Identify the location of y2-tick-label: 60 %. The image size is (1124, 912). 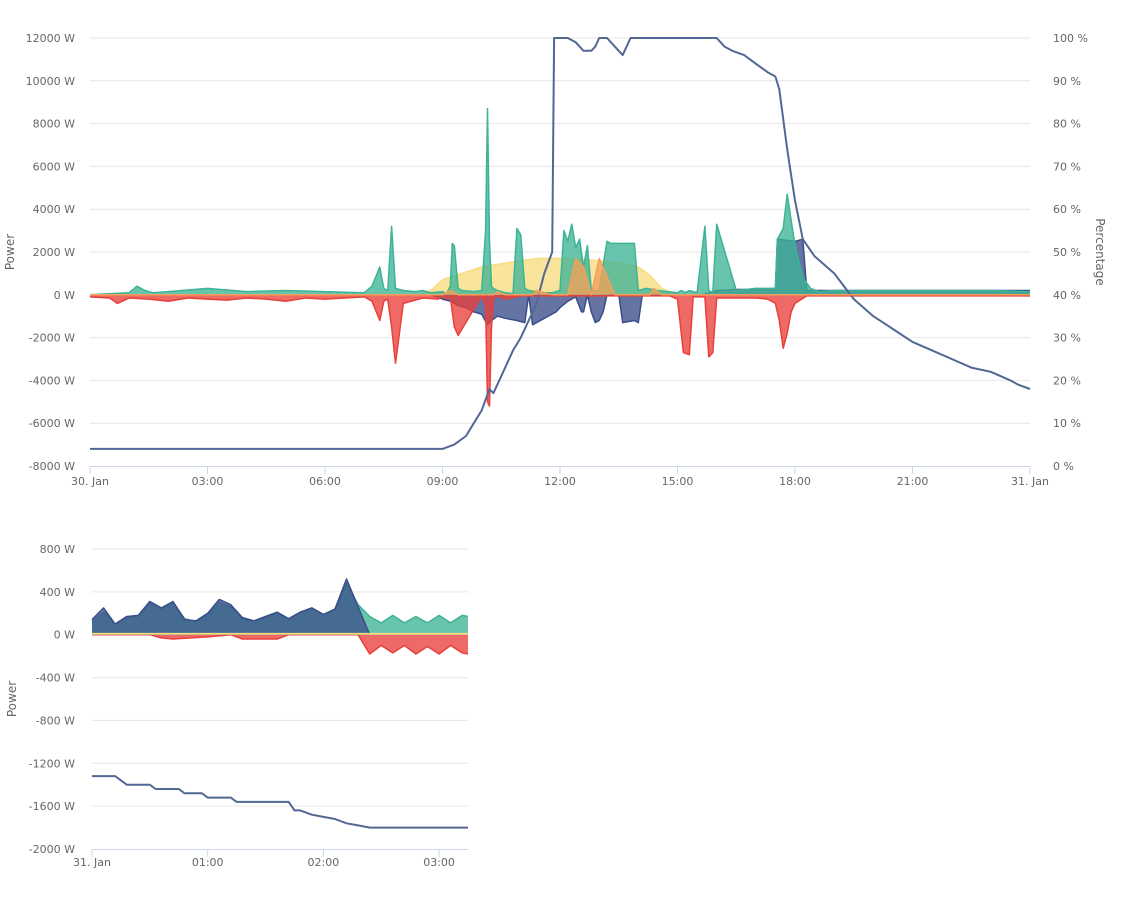
(1067, 209).